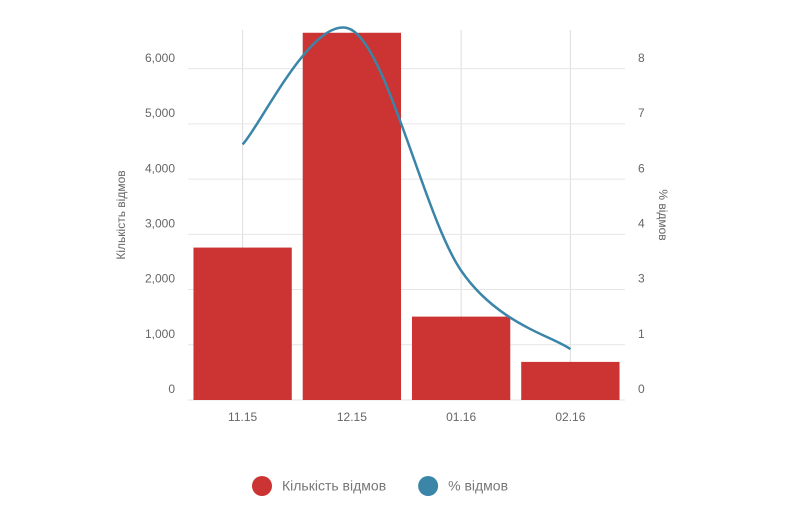 Image resolution: width=800 pixels, height=520 pixels. Describe the element at coordinates (641, 113) in the screenshot. I see `y2-tick-label: 7` at that location.